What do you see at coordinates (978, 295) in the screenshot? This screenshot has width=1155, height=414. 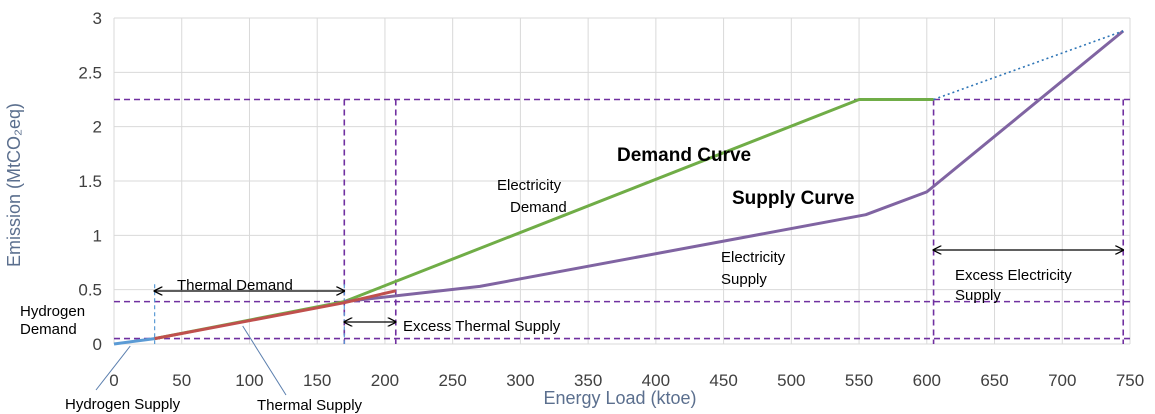 I see `excess-electricity-supply-label-line2: Supply` at bounding box center [978, 295].